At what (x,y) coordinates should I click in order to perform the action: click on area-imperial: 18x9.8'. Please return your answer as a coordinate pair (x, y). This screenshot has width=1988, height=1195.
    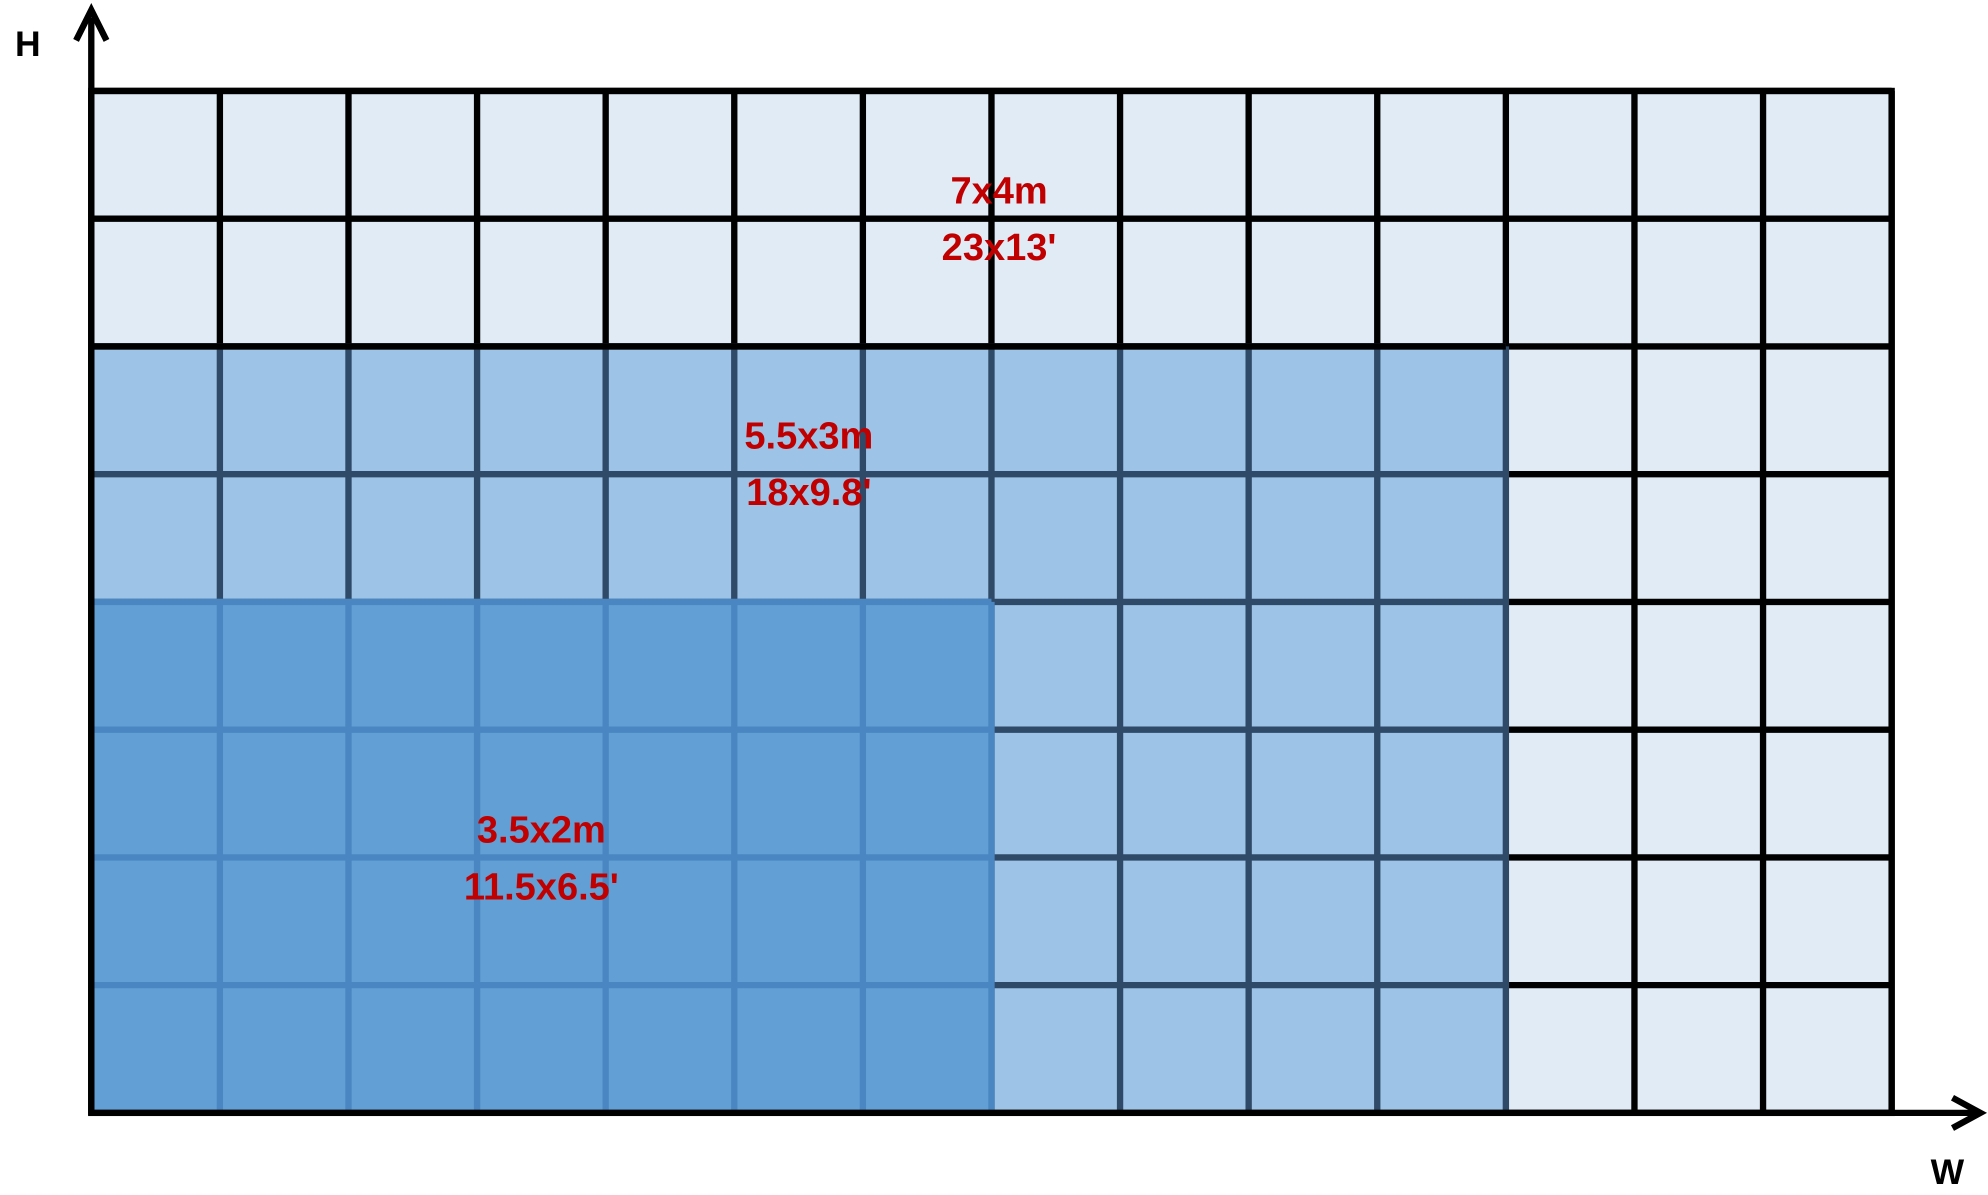
    Looking at the image, I should click on (808, 493).